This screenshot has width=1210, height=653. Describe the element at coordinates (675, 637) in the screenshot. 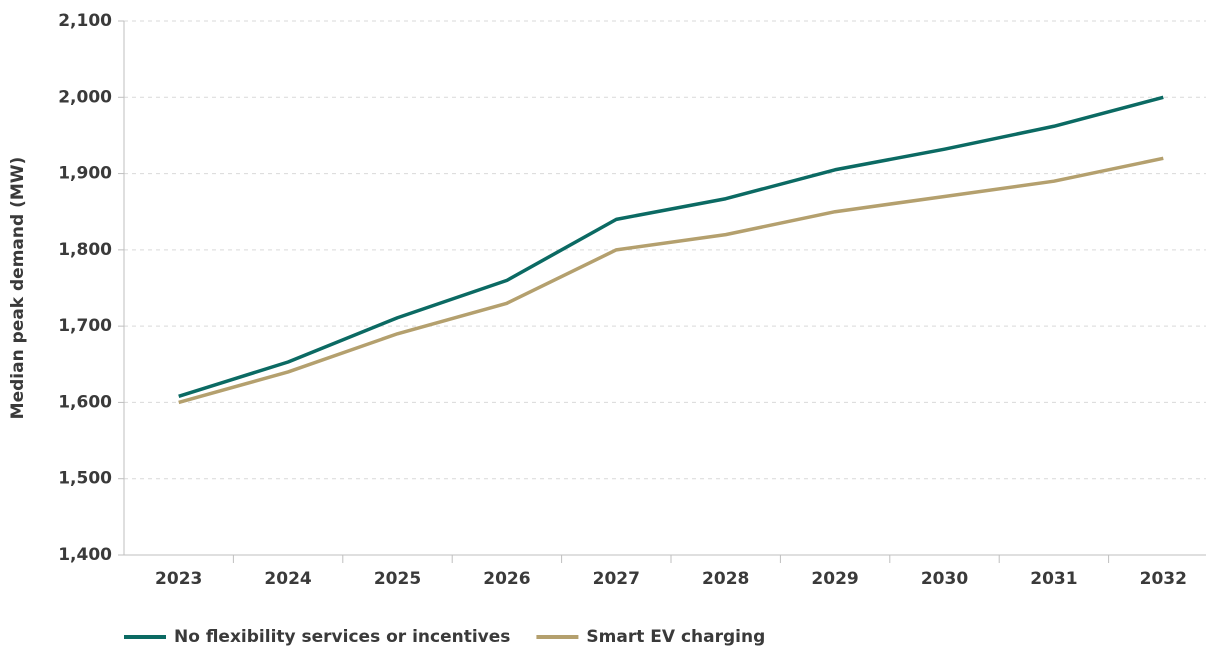

I see `legend-label: Smart EV charging` at that location.